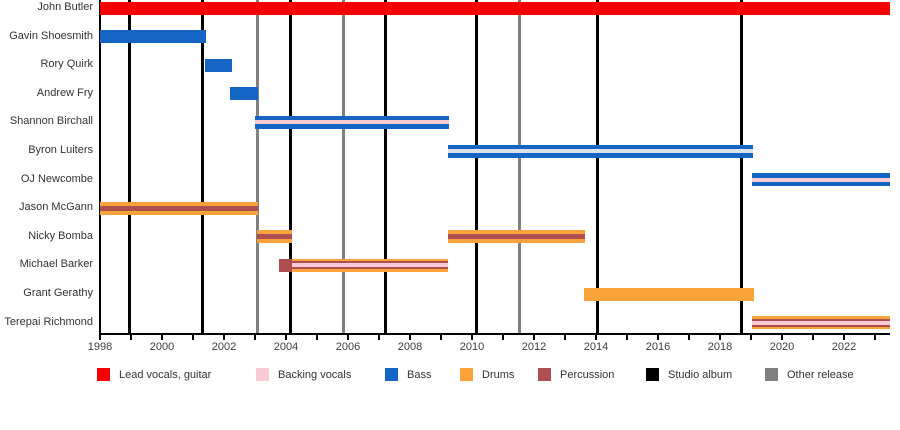  Describe the element at coordinates (60, 235) in the screenshot. I see `member-label: Nicky Bomba` at that location.